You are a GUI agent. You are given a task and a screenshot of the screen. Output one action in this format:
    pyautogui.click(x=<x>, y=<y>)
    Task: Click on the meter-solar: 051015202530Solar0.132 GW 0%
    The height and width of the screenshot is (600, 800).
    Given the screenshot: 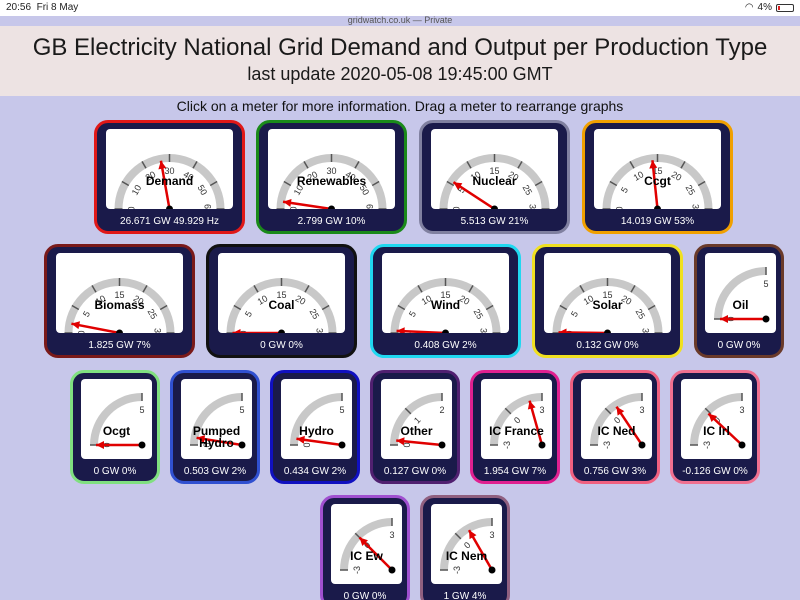 What is the action you would take?
    pyautogui.click(x=607, y=301)
    